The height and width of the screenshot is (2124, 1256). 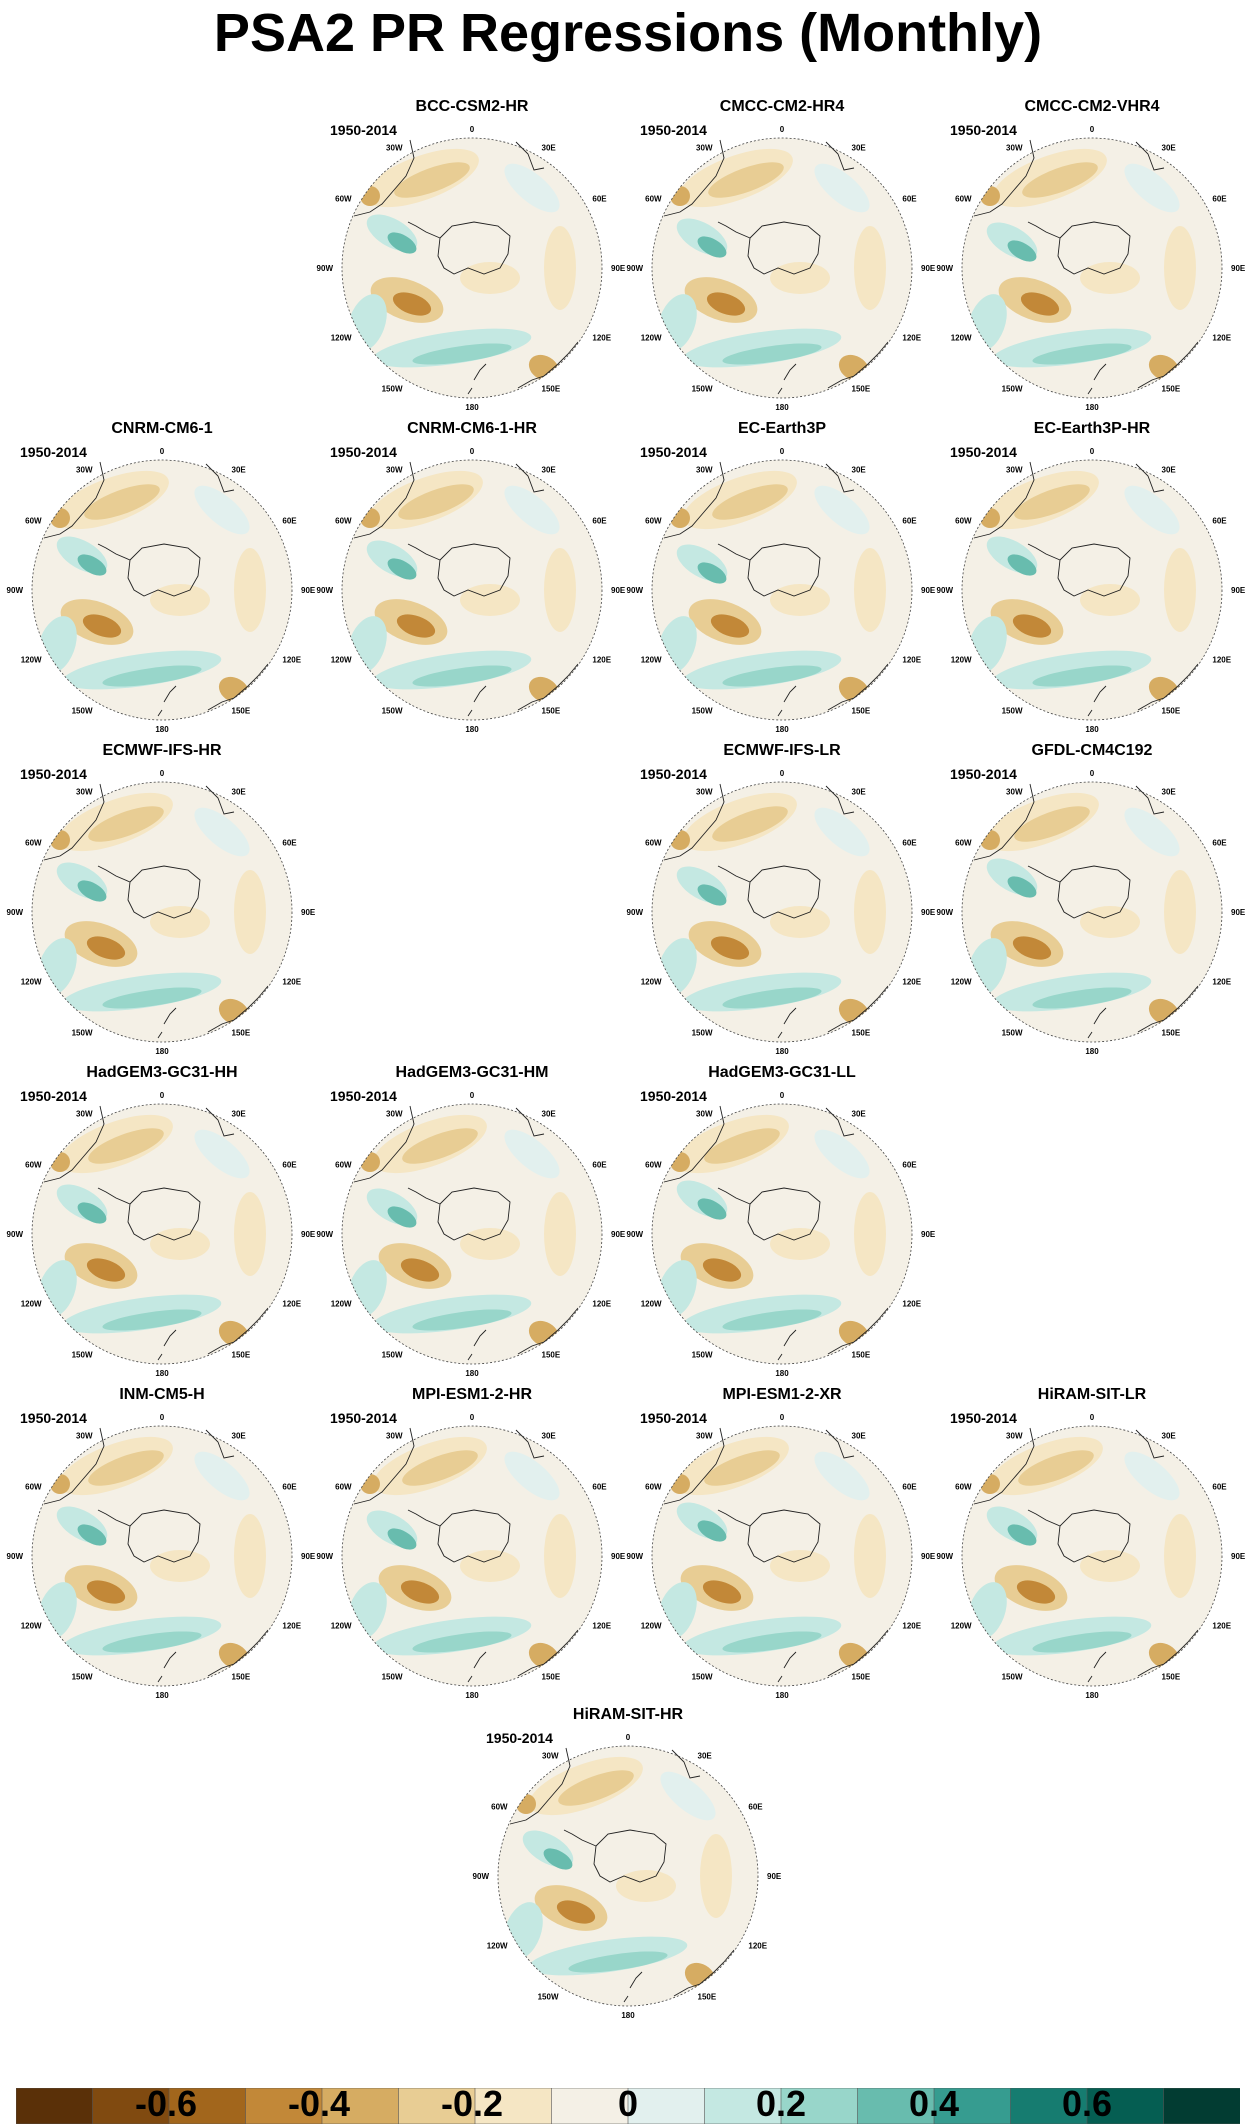 I want to click on coastlines, so click(x=156, y=1233).